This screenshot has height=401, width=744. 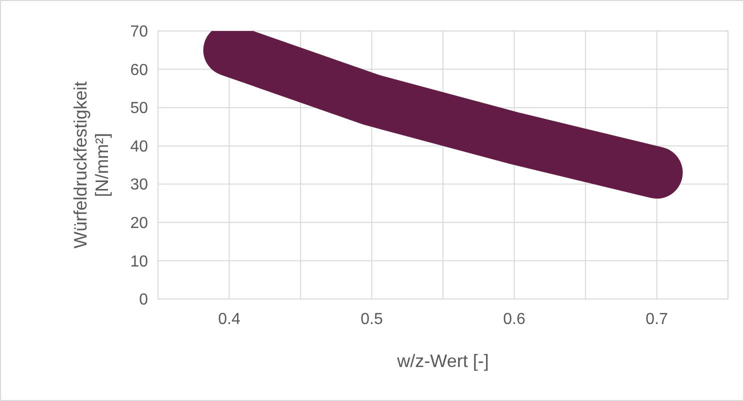 I want to click on y-tick-label: 60, so click(x=139, y=70).